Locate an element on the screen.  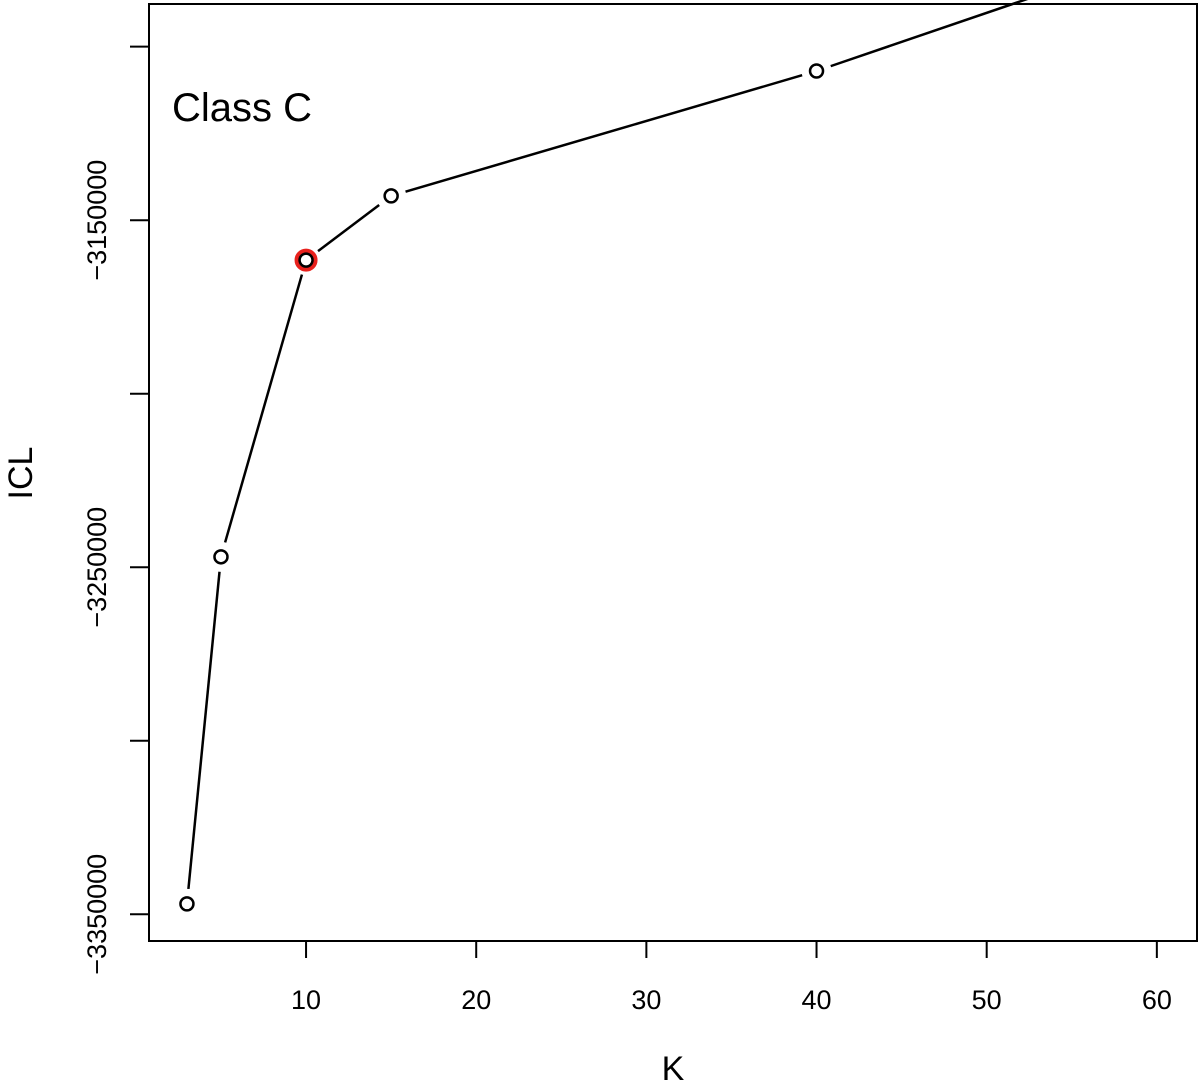
y-tick-label: −3150000 is located at coordinates (97, 220).